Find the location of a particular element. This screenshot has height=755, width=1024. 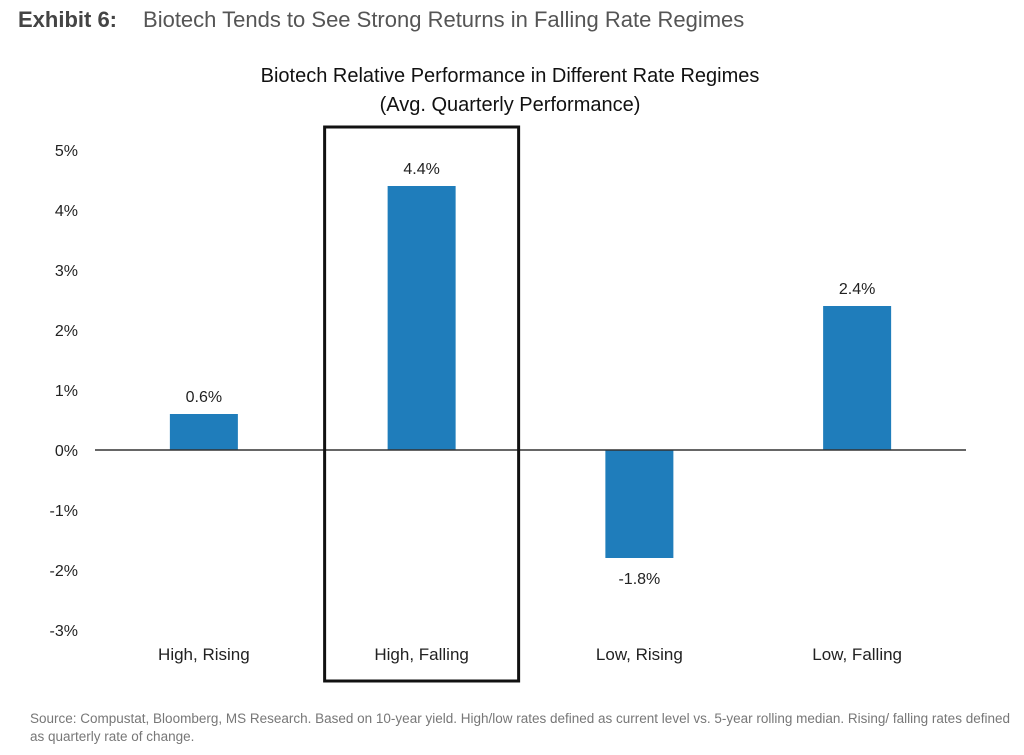

chart-subtitle: (Avg. Quarterly Performance) is located at coordinates (510, 105).